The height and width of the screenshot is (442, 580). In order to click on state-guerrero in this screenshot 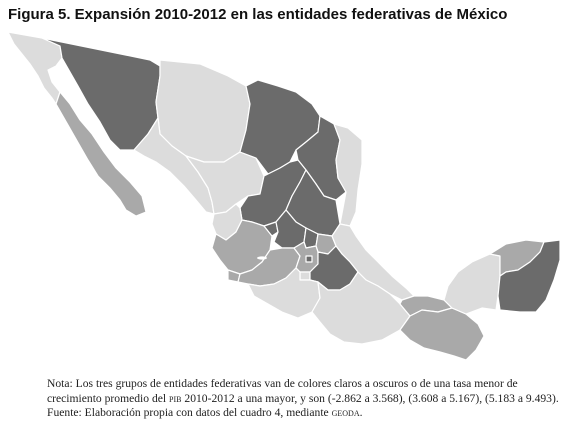, I will do `click(284, 293)`.